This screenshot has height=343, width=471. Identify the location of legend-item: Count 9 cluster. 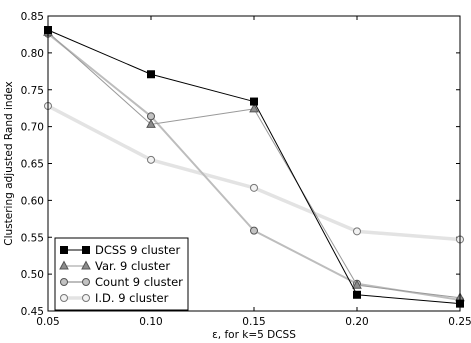
(121, 282).